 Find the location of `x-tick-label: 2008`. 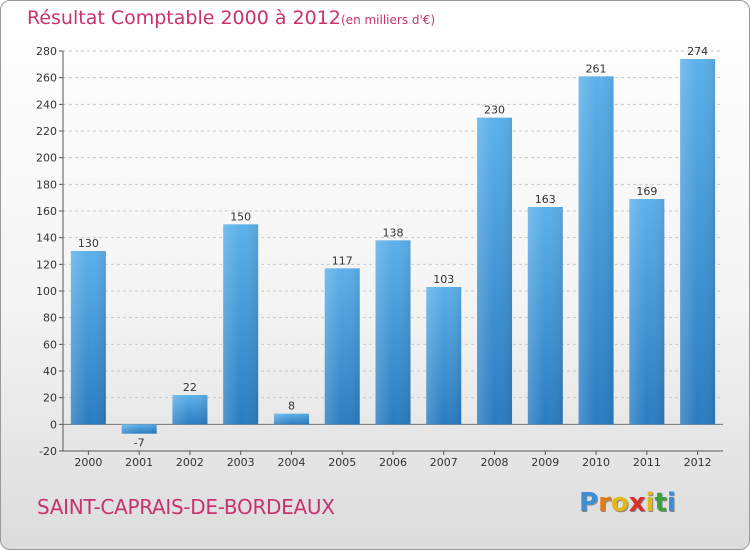

x-tick-label: 2008 is located at coordinates (495, 462).